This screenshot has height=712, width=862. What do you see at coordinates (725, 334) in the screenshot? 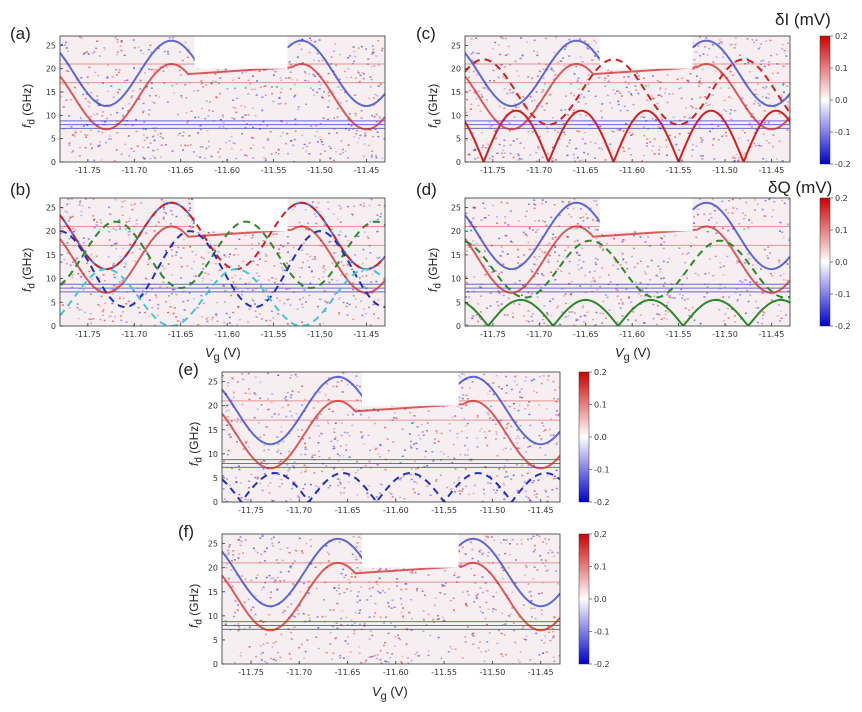
I see `x-tick-label: -11.50` at bounding box center [725, 334].